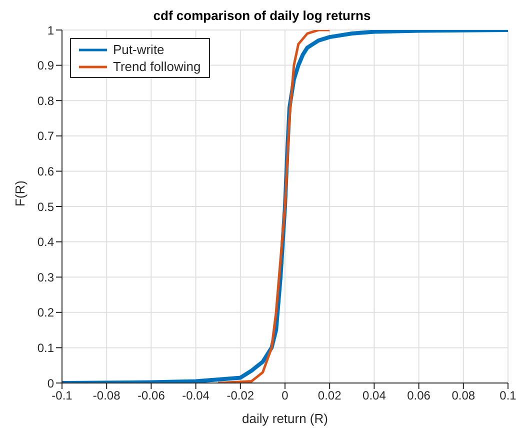 The width and height of the screenshot is (524, 441). Describe the element at coordinates (45, 171) in the screenshot. I see `y-tick-label: 0.6` at that location.